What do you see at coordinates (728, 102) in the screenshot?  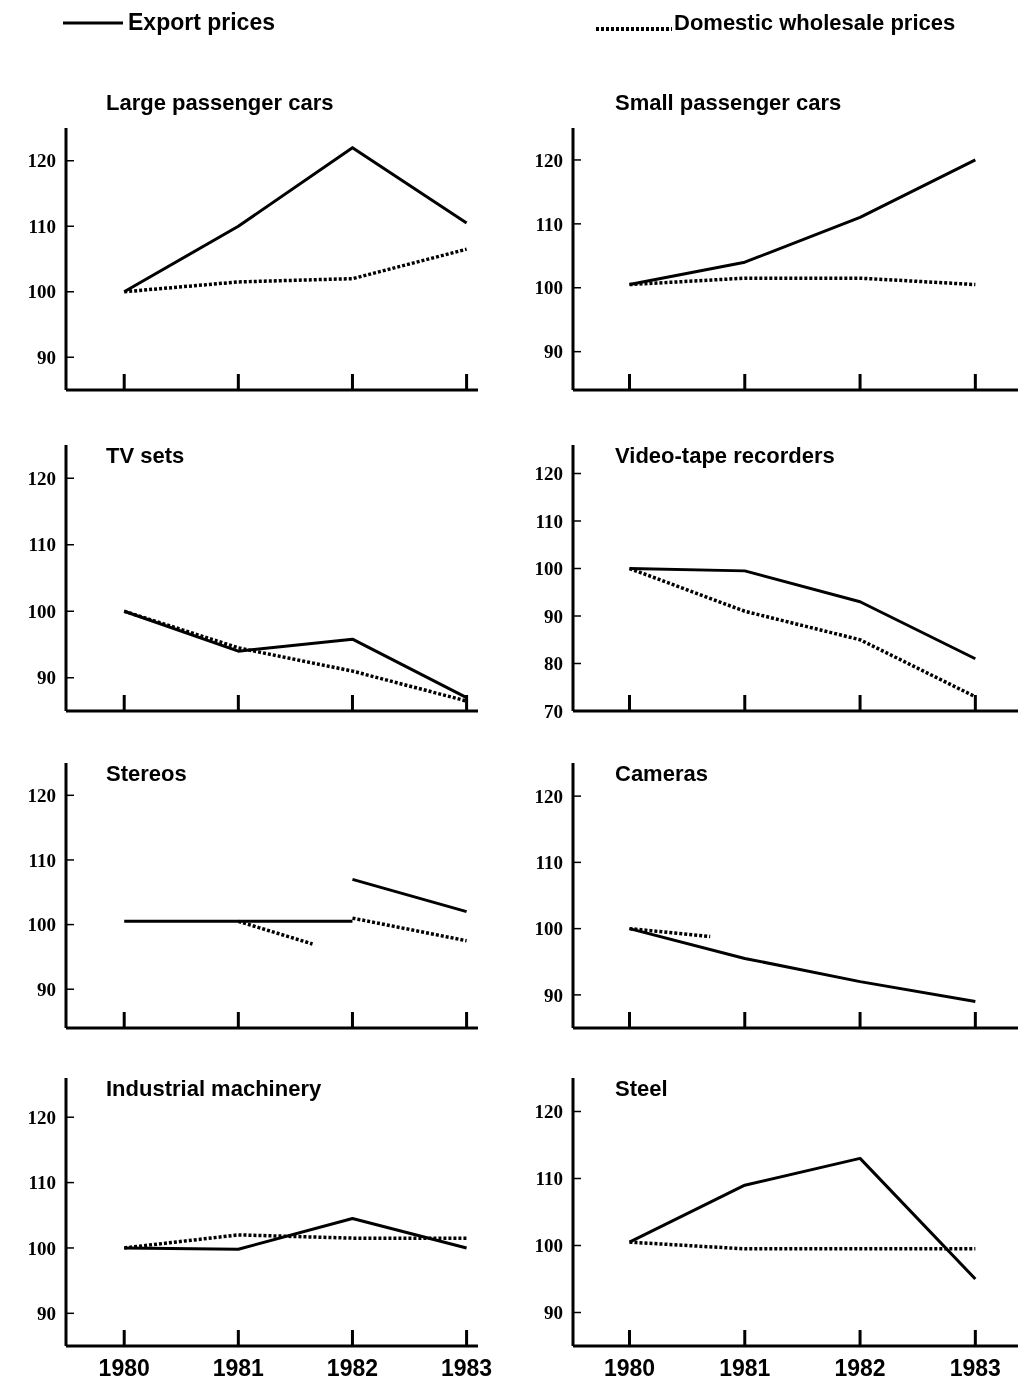 I see `chart-title: Small passenger cars` at bounding box center [728, 102].